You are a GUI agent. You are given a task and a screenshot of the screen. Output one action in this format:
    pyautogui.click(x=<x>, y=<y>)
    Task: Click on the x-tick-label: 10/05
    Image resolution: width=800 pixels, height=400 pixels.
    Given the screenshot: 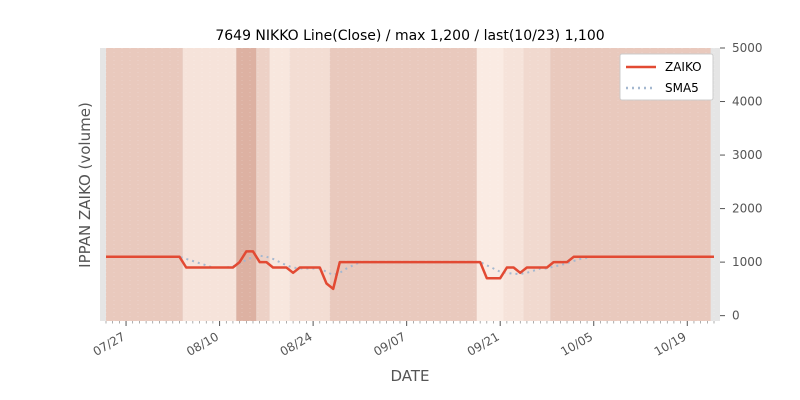 What is the action you would take?
    pyautogui.click(x=576, y=343)
    